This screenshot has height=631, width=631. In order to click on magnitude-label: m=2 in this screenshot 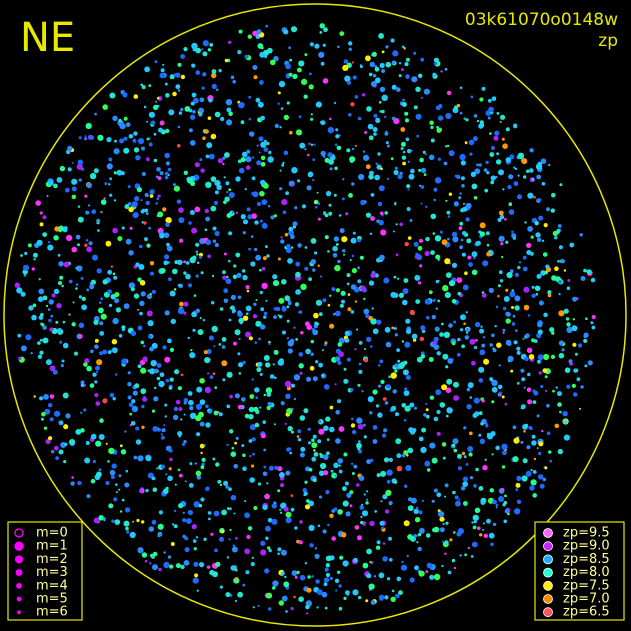, I will do `click(52, 559)`.